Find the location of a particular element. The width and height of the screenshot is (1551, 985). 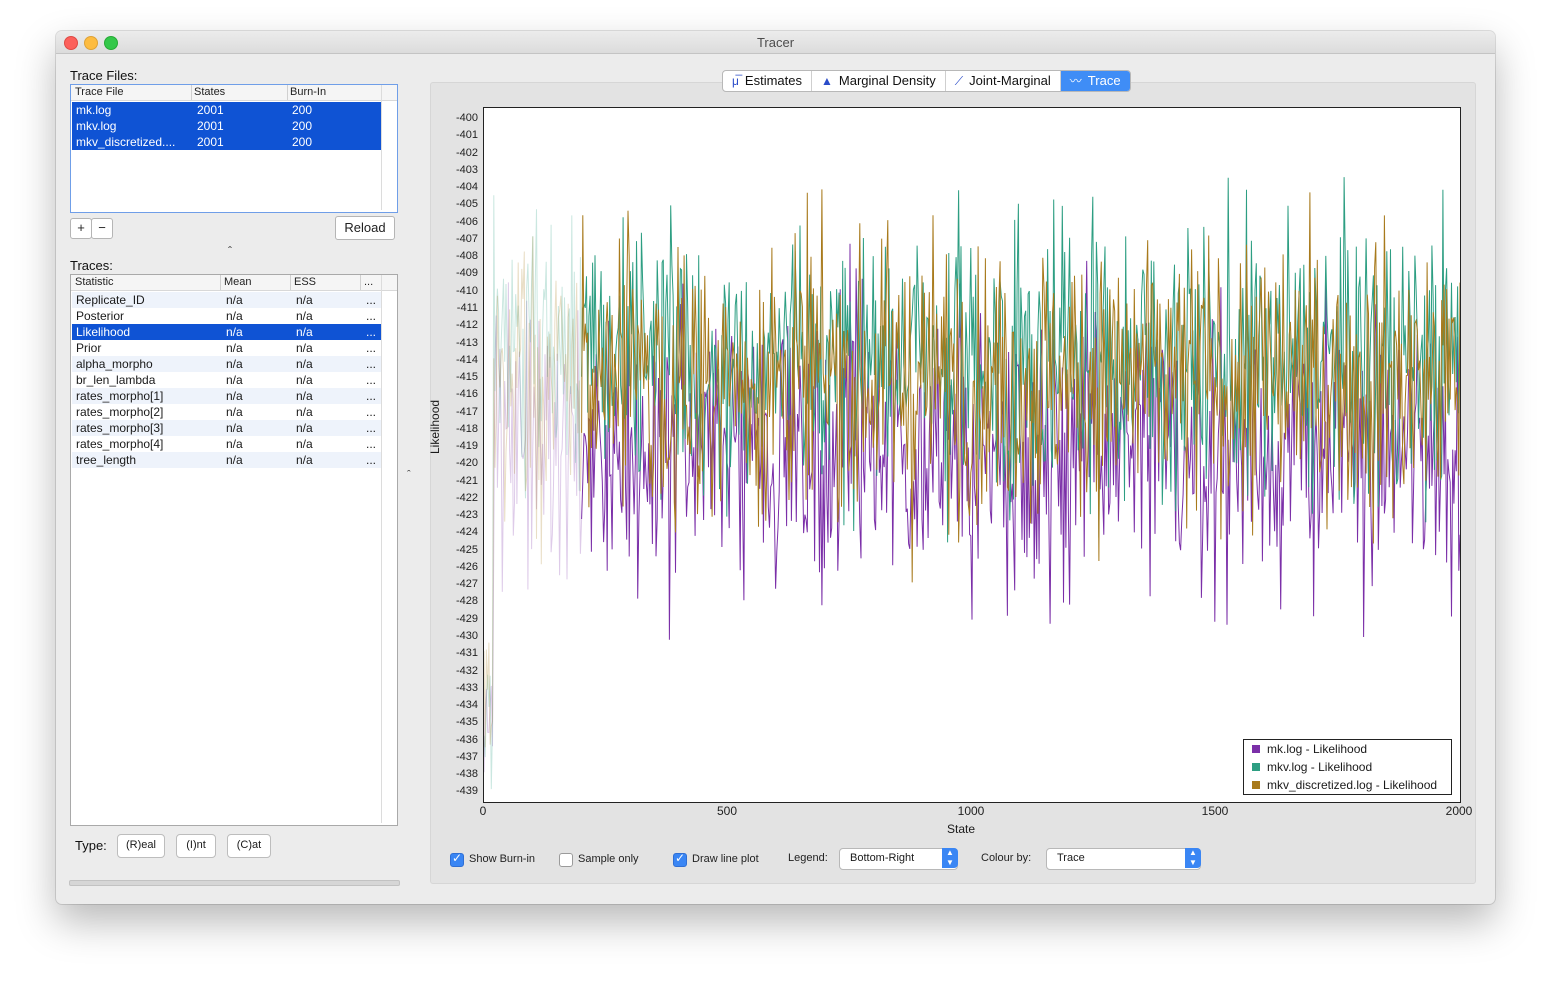

y-tick-label: -427 is located at coordinates (466, 584).